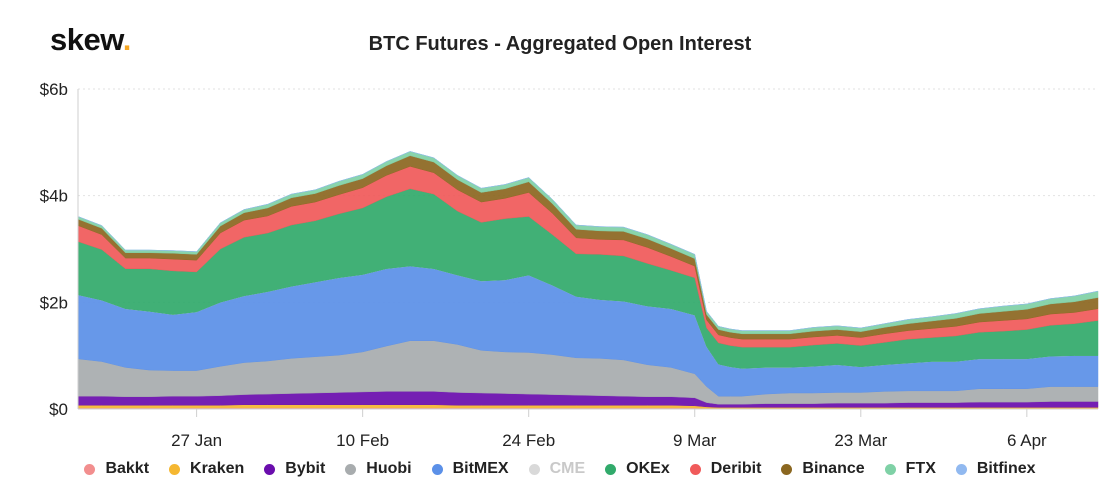 The image size is (1120, 497). I want to click on x-tick-label: 27 Jan, so click(196, 440).